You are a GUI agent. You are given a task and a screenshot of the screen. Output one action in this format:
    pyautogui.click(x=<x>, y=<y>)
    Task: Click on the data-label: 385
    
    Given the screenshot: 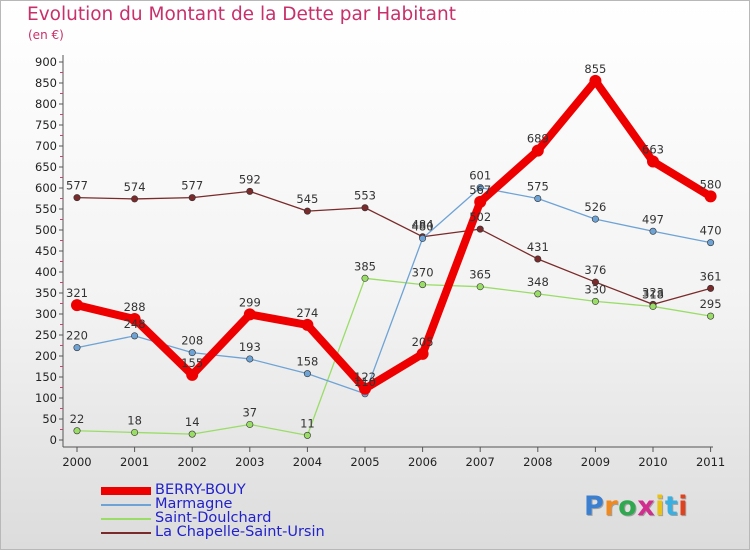 What is the action you would take?
    pyautogui.click(x=365, y=266)
    